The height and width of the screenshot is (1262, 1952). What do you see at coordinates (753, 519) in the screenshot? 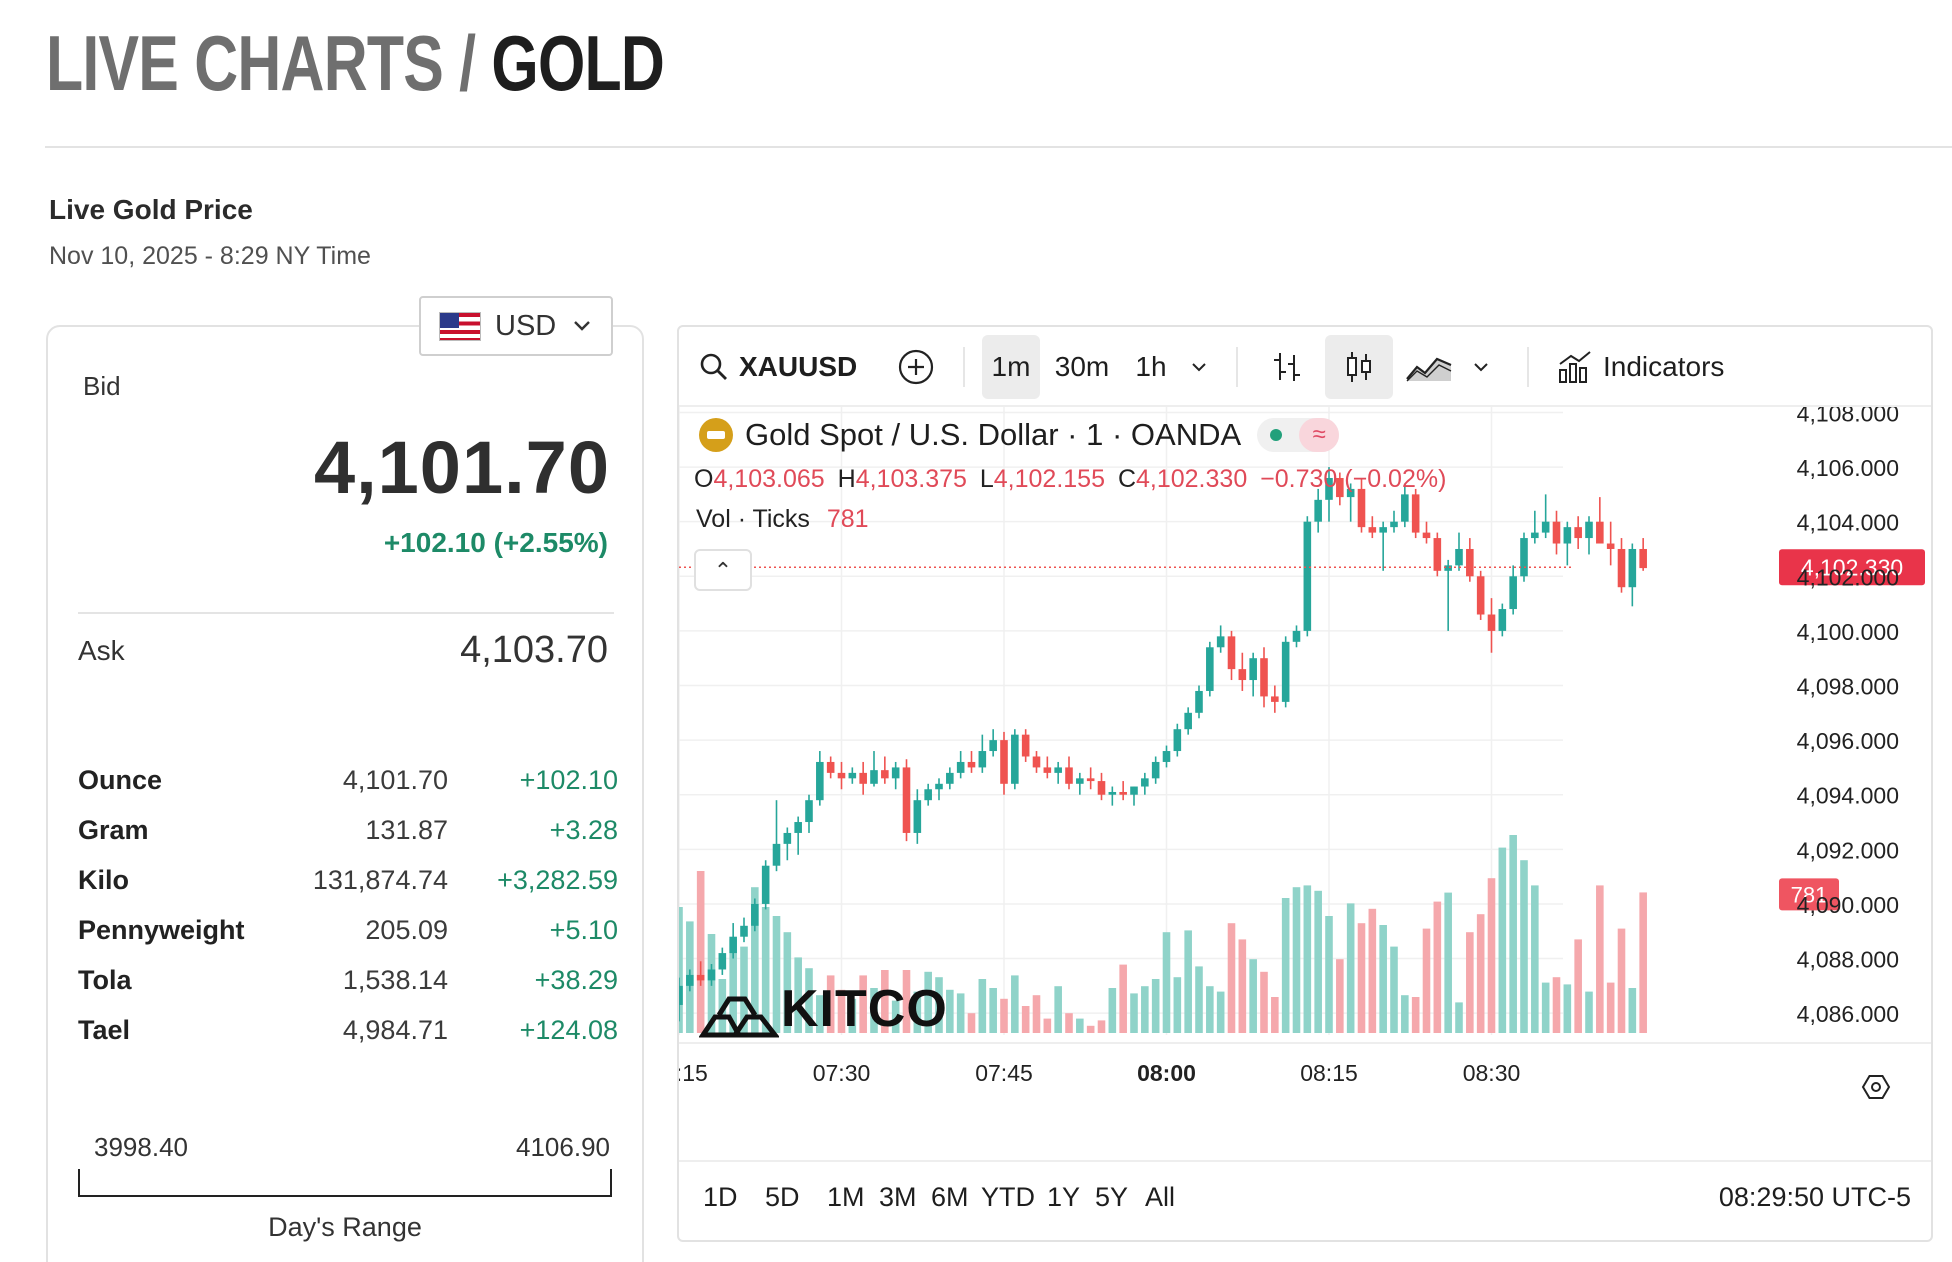
I see `volume-label: Vol · Ticks` at bounding box center [753, 519].